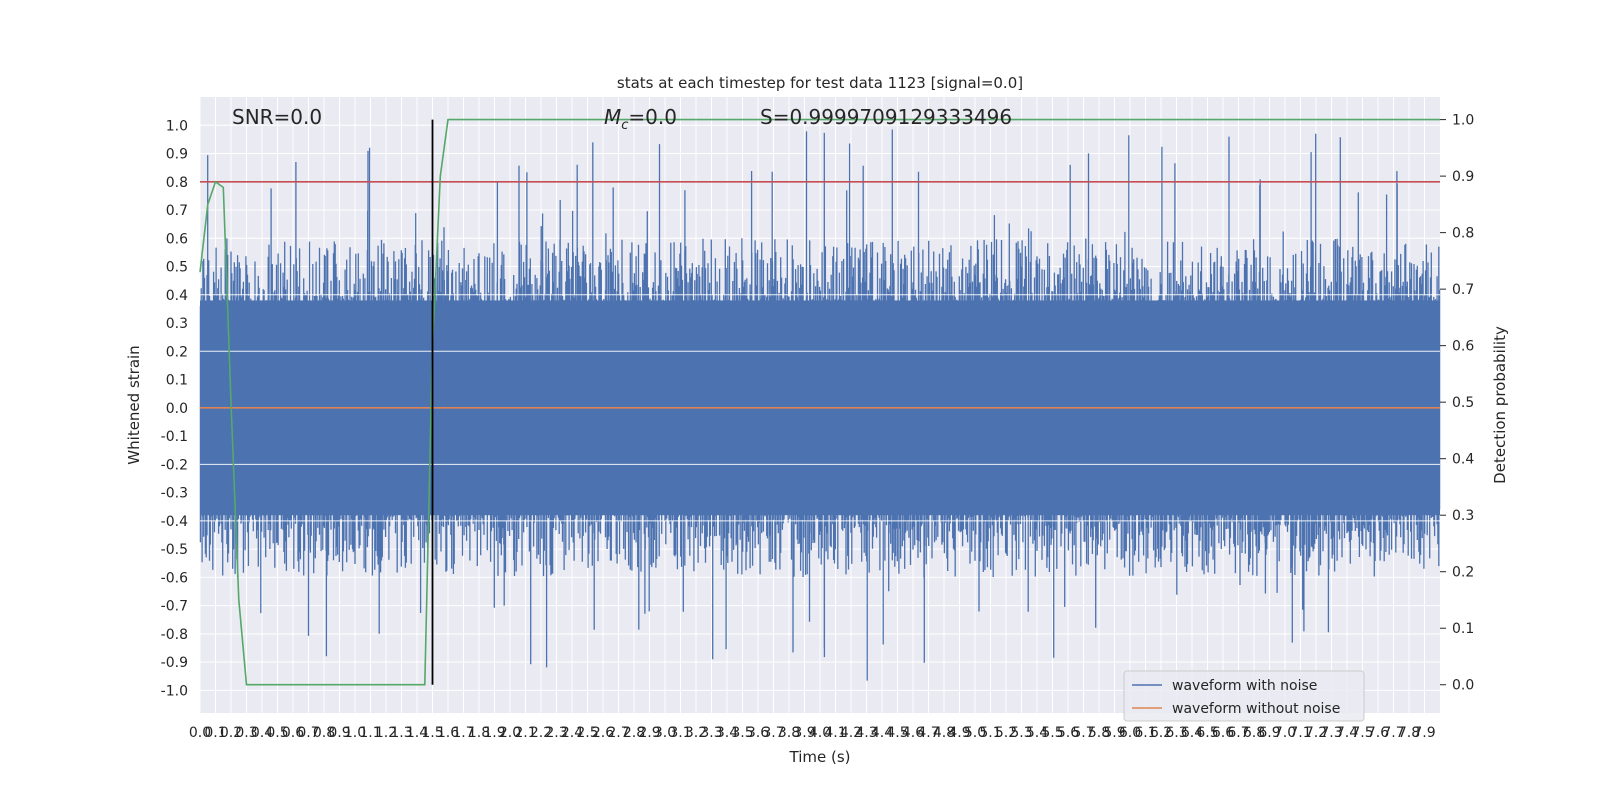 The width and height of the screenshot is (1600, 804). I want to click on right-axis-ticks: 0.0 0.1 0.2 0.3 0.4 0.5 0.6 0.7 0.8 0.9 1.0, so click(1457, 403).